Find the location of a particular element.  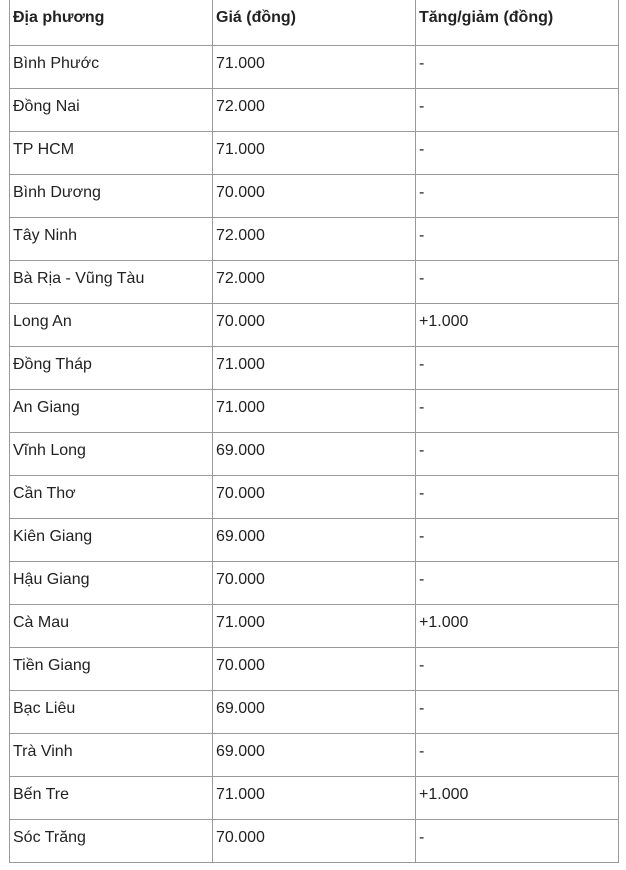

location-cell: Tây Ninh is located at coordinates (110, 239).